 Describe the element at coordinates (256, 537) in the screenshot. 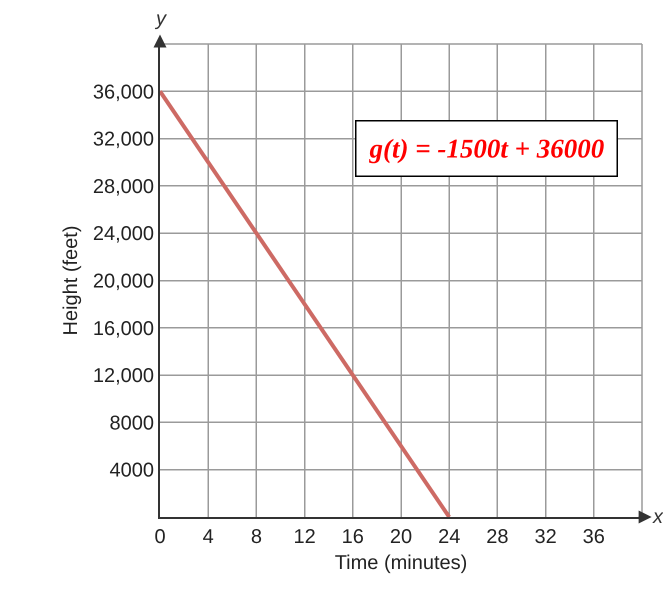

I see `x-tick-label: 8` at that location.